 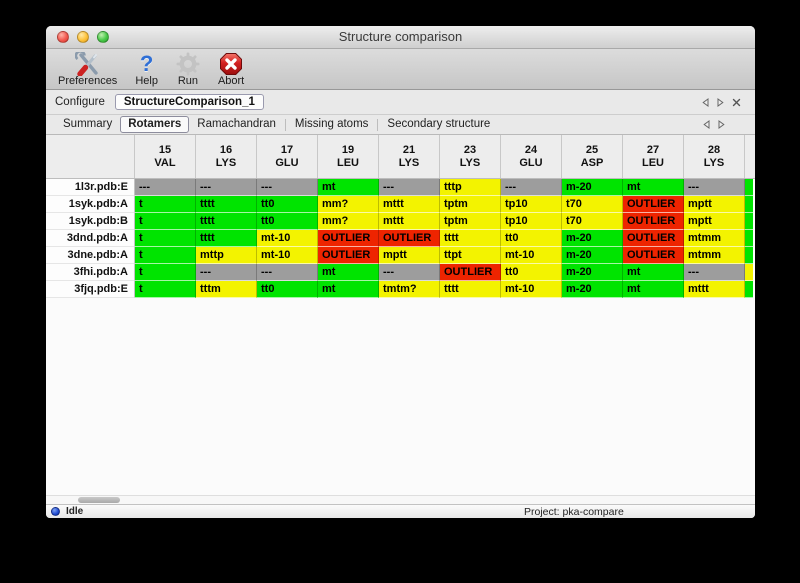 I want to click on column-header: 25 ASP, so click(x=592, y=156).